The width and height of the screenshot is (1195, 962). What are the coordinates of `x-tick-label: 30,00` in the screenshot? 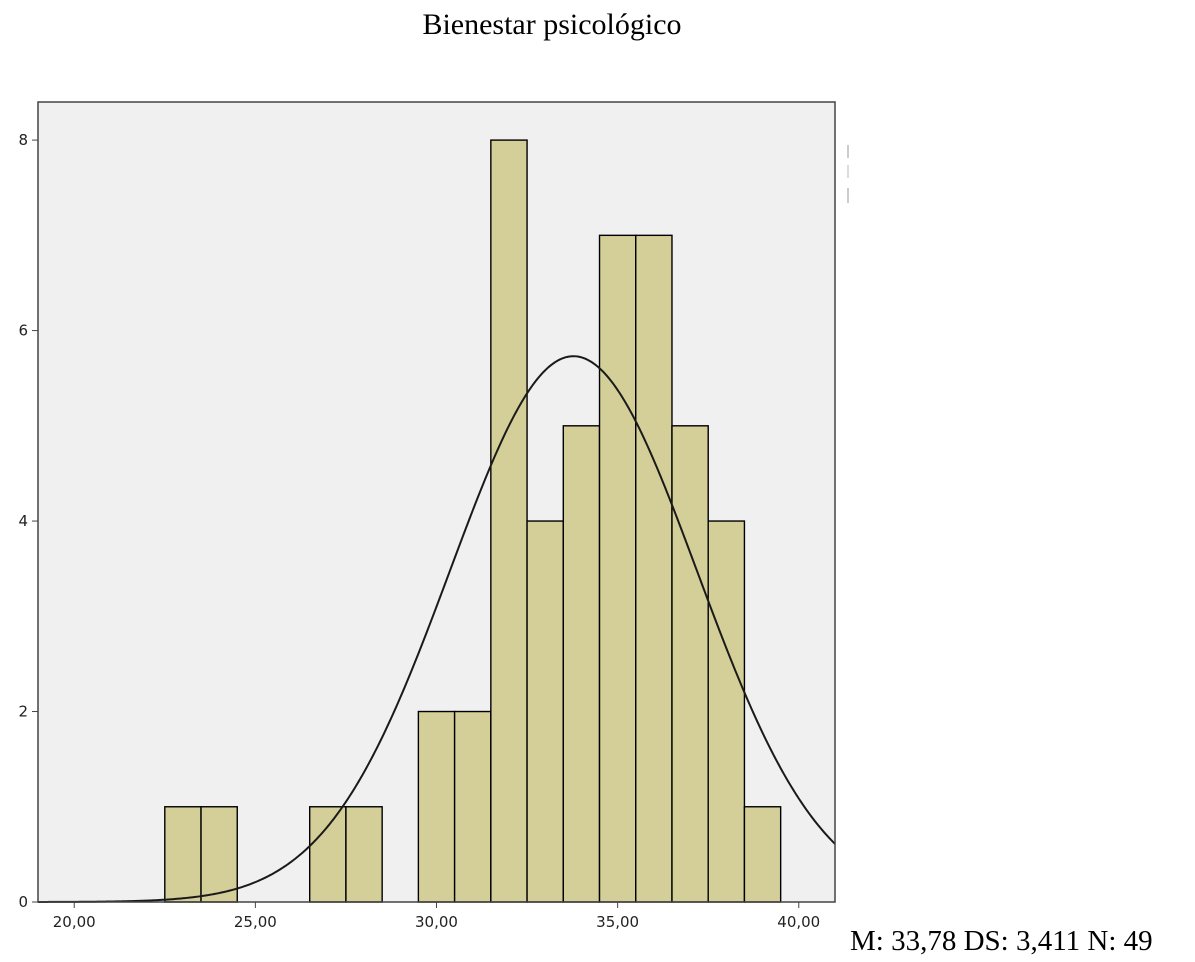 It's located at (436, 922).